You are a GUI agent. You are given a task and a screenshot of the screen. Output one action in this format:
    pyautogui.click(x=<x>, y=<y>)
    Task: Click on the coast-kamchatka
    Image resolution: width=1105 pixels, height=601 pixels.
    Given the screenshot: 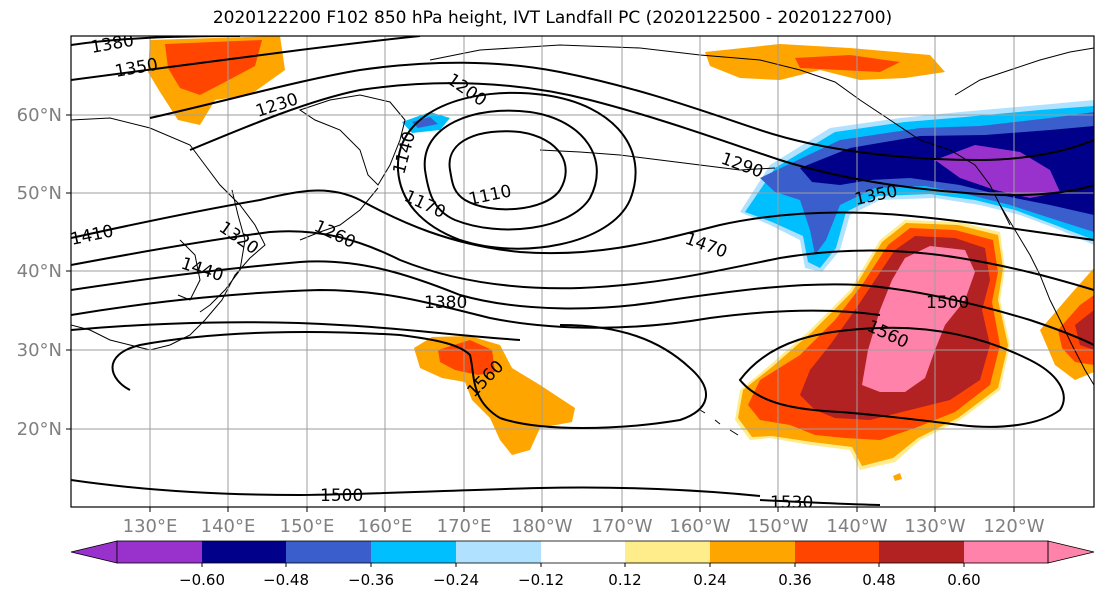 What is the action you would take?
    pyautogui.click(x=352, y=140)
    